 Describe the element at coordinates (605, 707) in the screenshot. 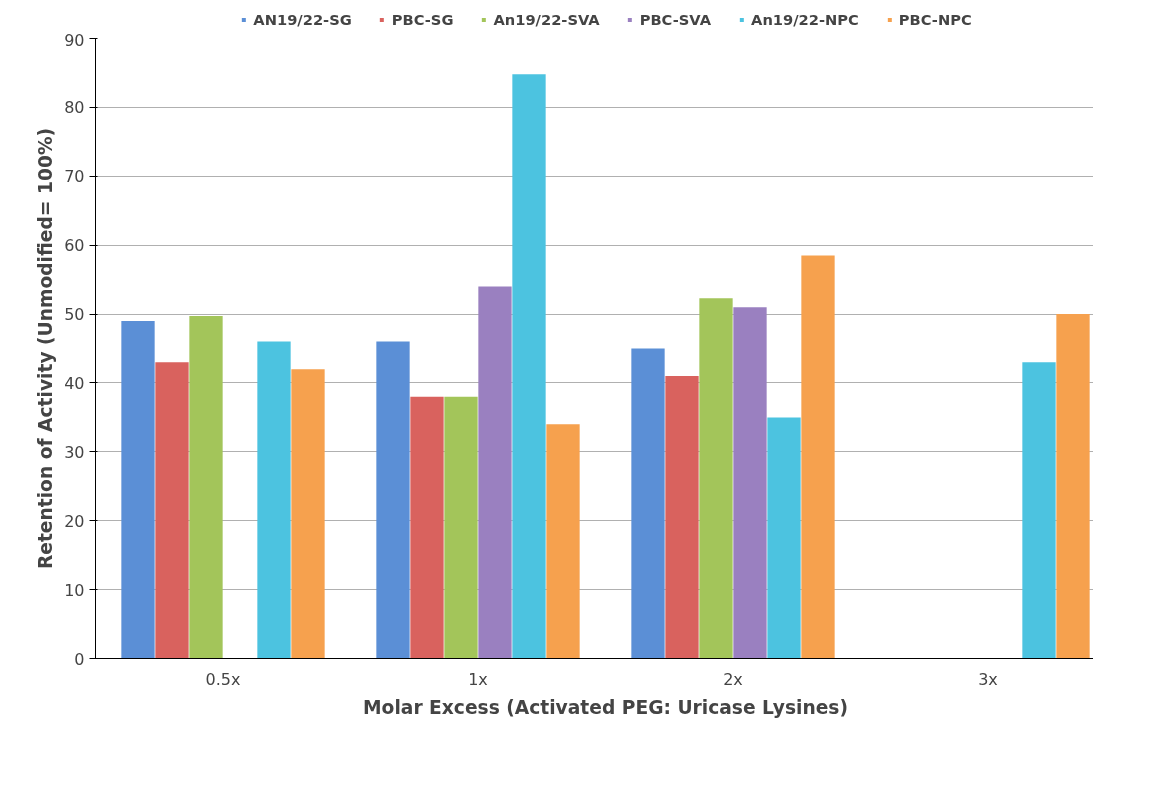

I see `x-axis-title: Molar Excess (Activated PEG: Uricase Lysines)` at that location.